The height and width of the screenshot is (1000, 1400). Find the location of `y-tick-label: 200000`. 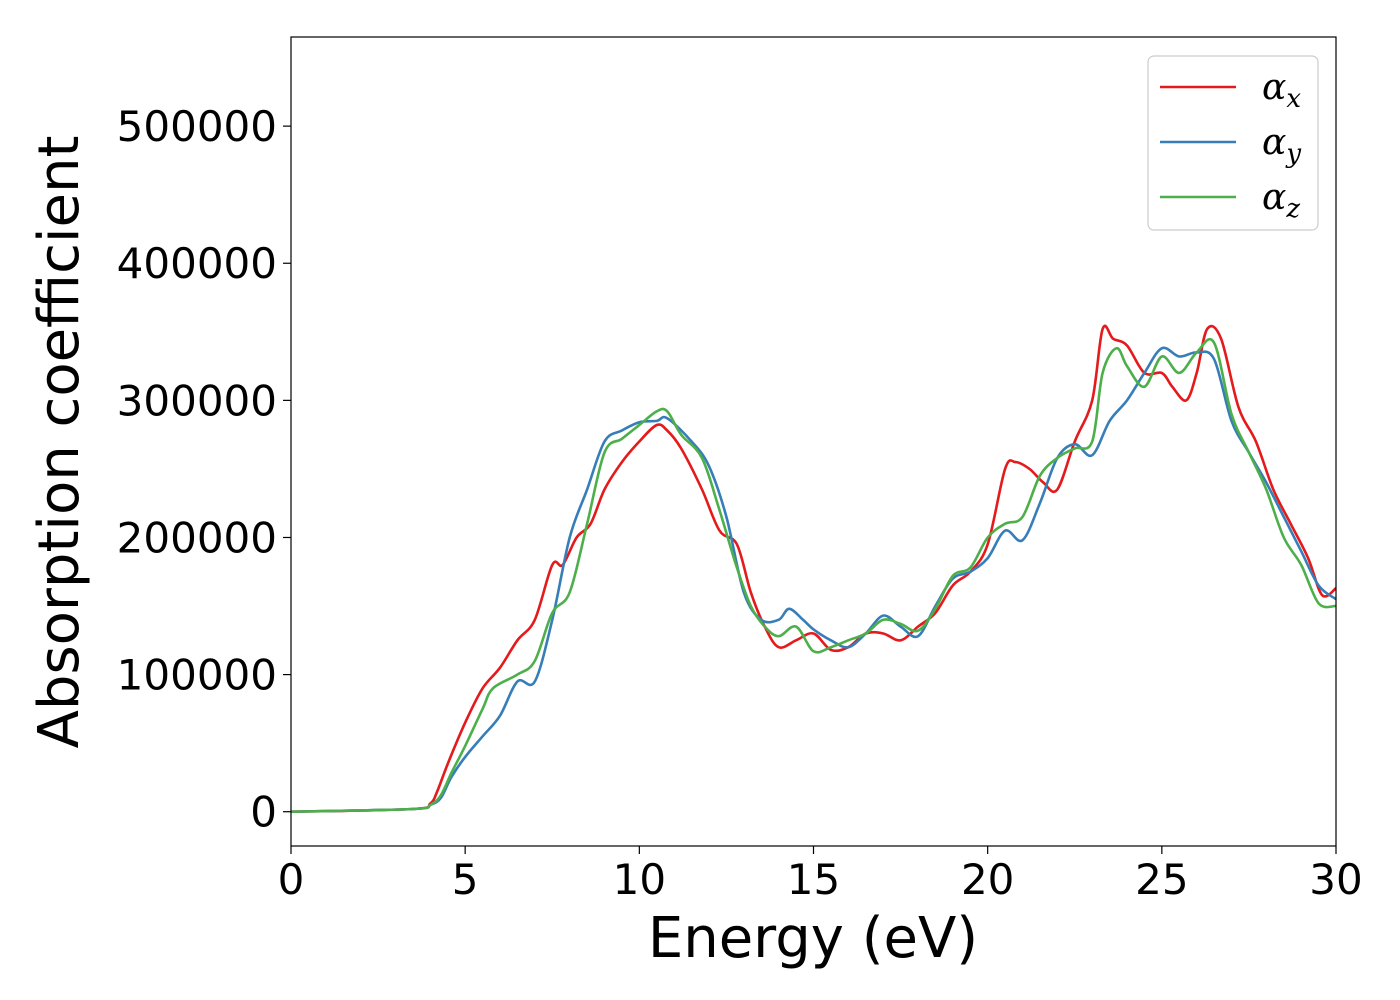

y-tick-label: 200000 is located at coordinates (197, 537).